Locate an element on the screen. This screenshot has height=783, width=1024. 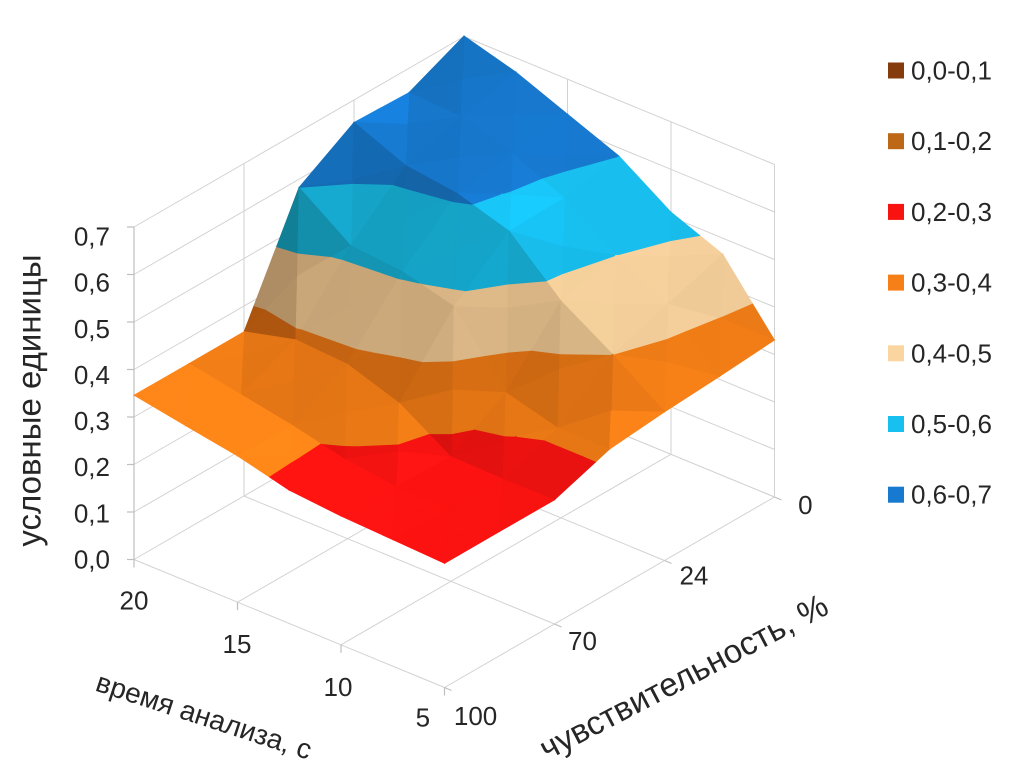
svg-text: 20 is located at coordinates (134, 601).